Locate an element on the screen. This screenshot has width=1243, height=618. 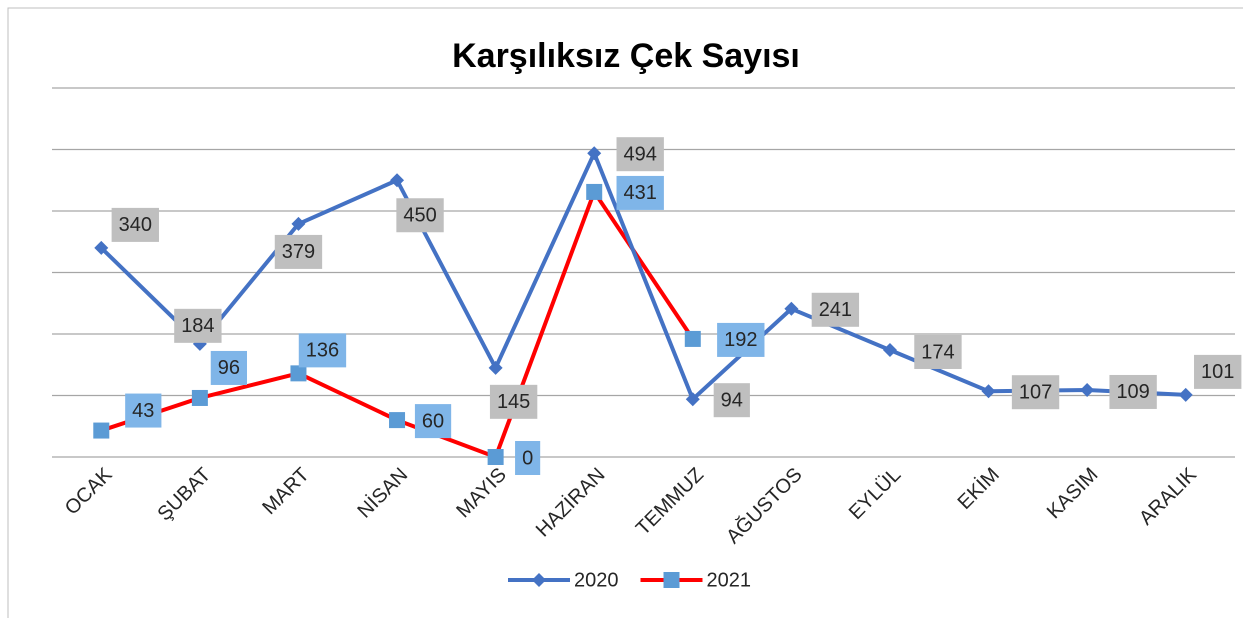
data-label-text: 94 is located at coordinates (732, 400).